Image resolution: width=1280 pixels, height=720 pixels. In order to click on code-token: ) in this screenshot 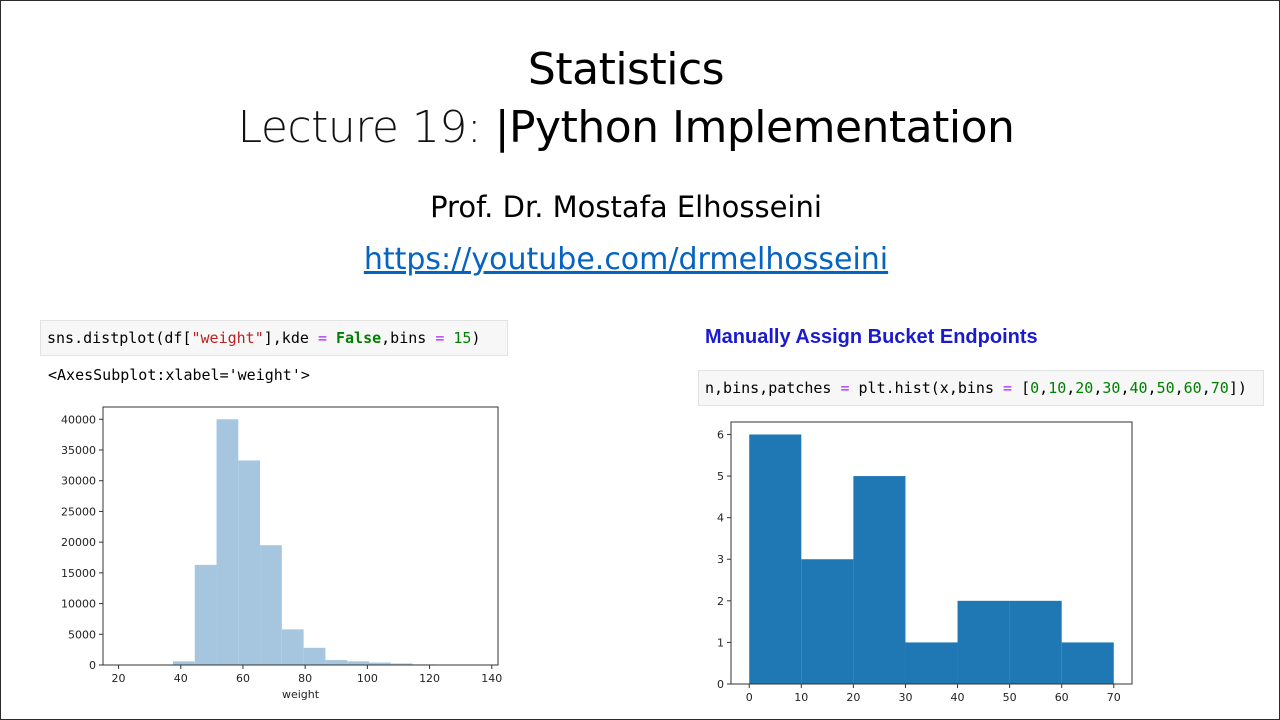, I will do `click(476, 338)`.